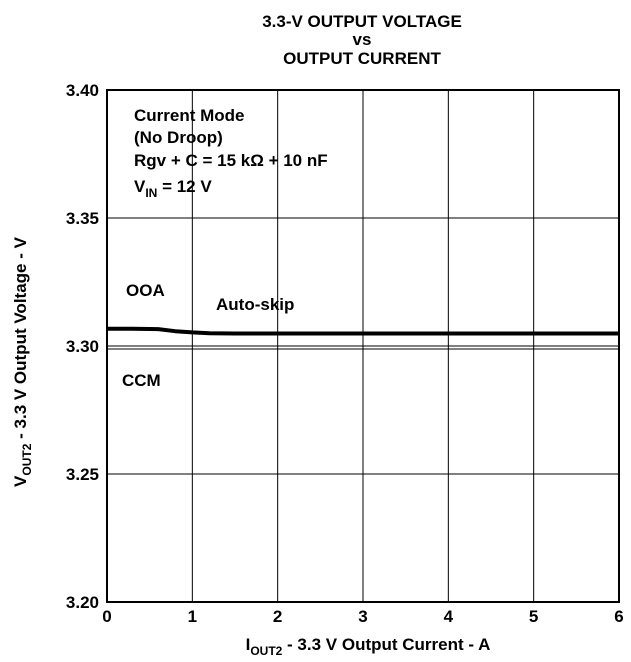 The width and height of the screenshot is (631, 662). I want to click on condition-vin: VIN = 12 V, so click(173, 188).